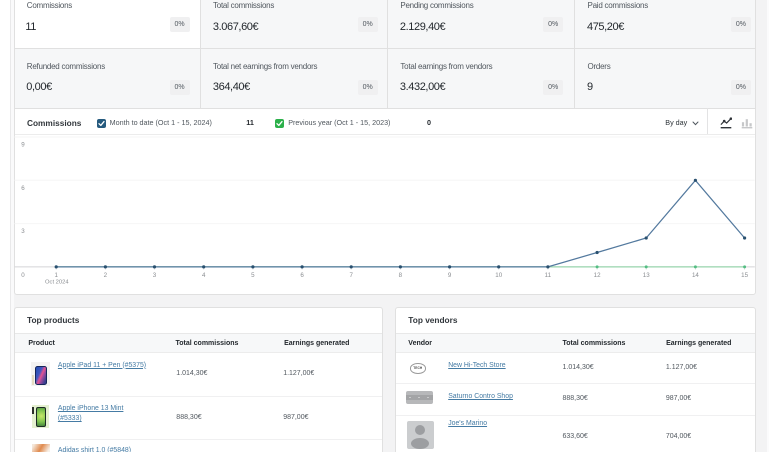  What do you see at coordinates (56, 275) in the screenshot?
I see `svg-text: 1` at bounding box center [56, 275].